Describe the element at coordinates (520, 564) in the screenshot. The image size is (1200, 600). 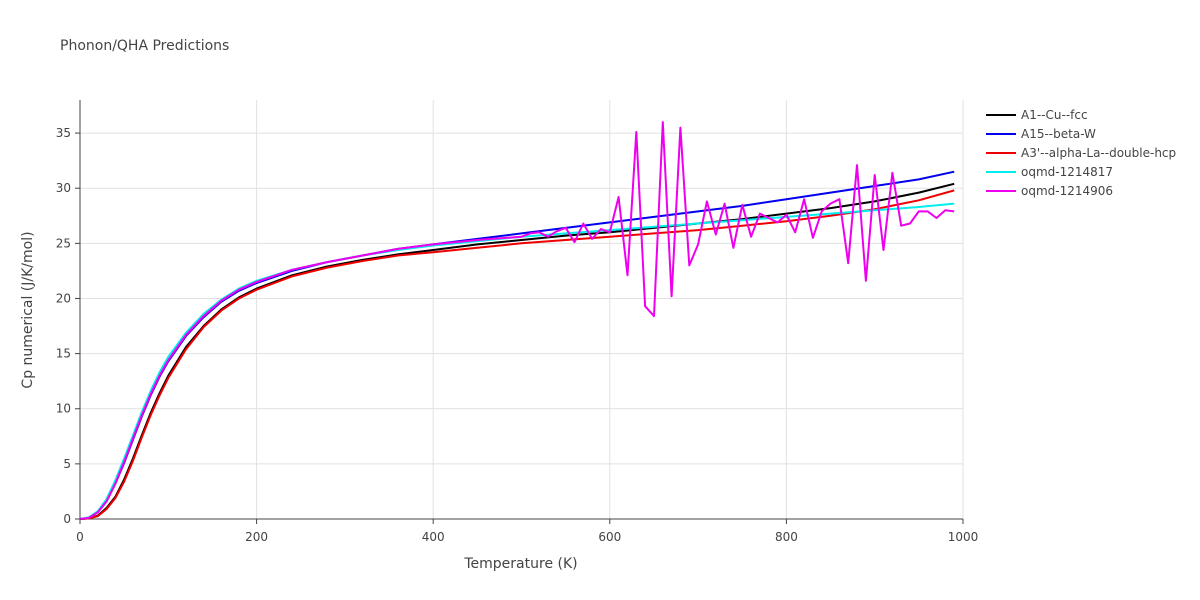
I see `x-axis-title: Temperature (K)` at that location.